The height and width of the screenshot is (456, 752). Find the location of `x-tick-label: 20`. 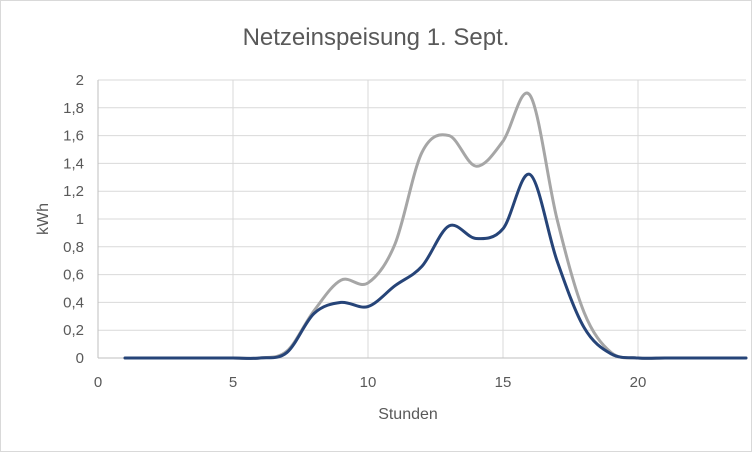

x-tick-label: 20 is located at coordinates (638, 382).